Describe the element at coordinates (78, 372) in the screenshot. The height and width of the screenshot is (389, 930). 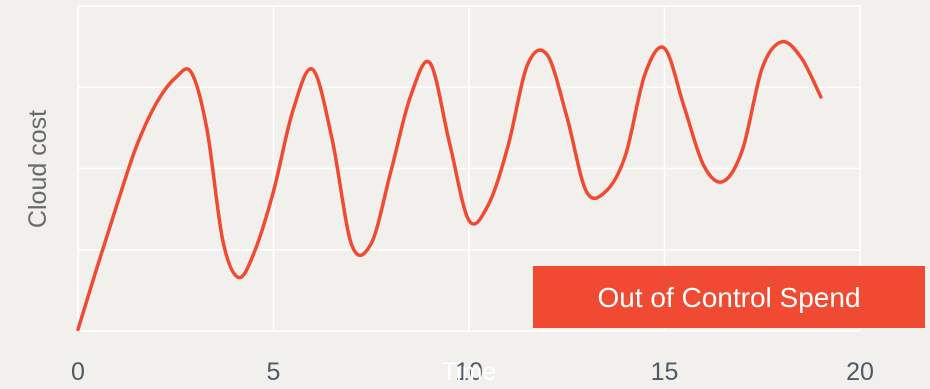
I see `x-tick-label: 0` at that location.